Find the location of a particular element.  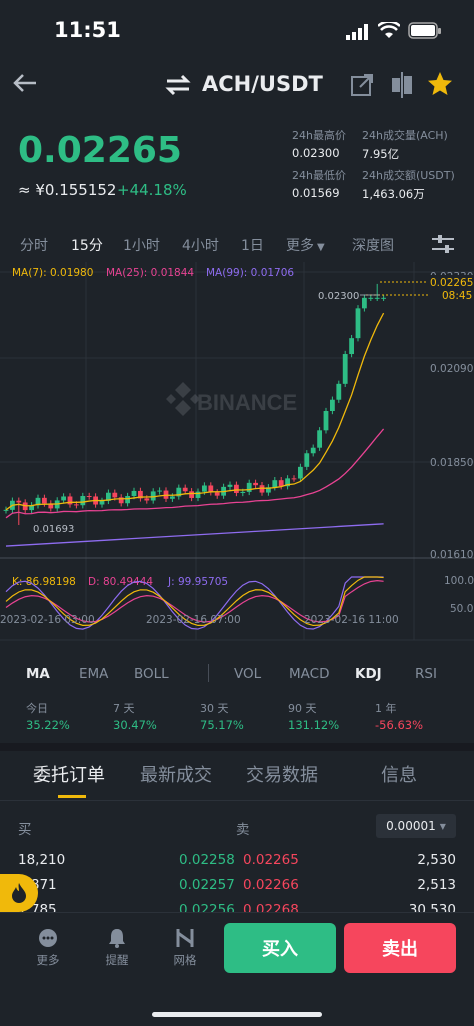

ind-macd: MACD is located at coordinates (309, 674).